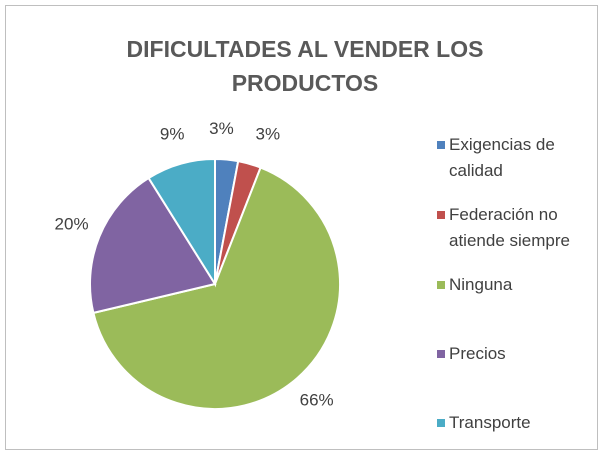  I want to click on chart-title: DIFICULTADES AL VENDER LOS PRODUCTOS, so click(305, 66).